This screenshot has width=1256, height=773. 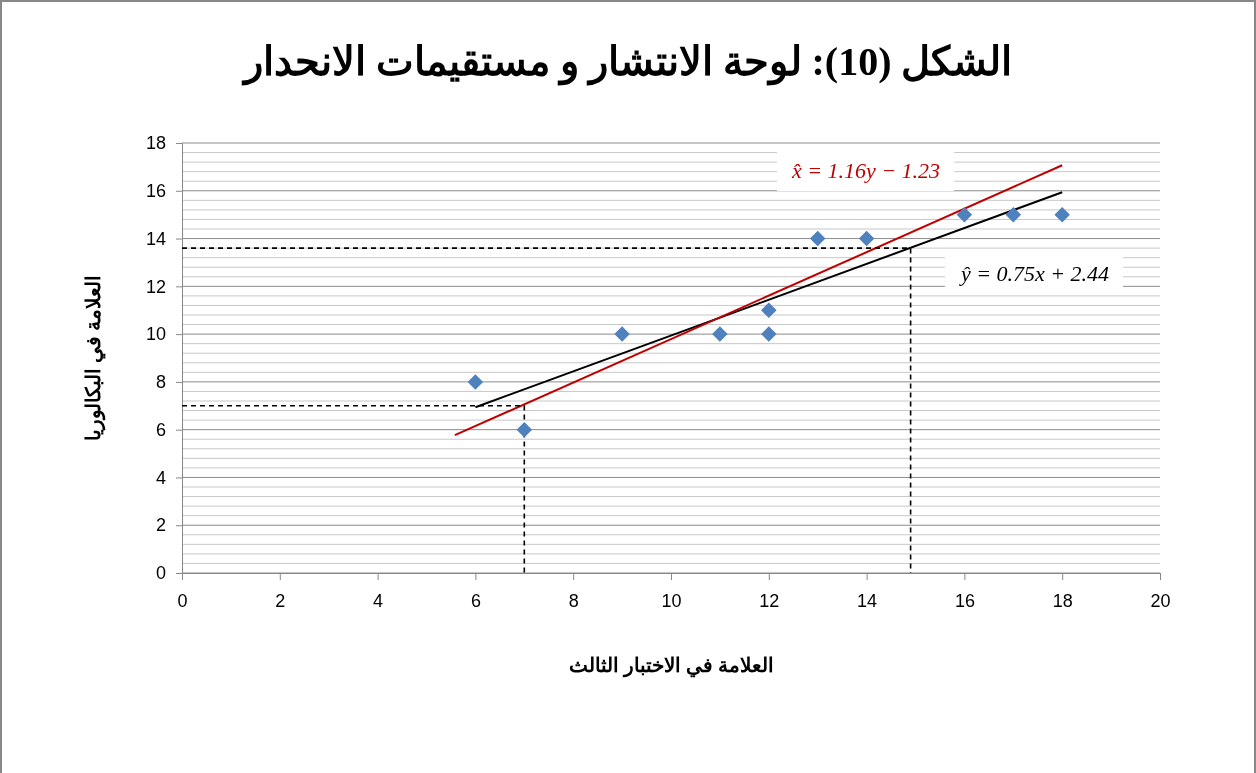 I want to click on y-tick-label: 0, so click(x=160, y=573).